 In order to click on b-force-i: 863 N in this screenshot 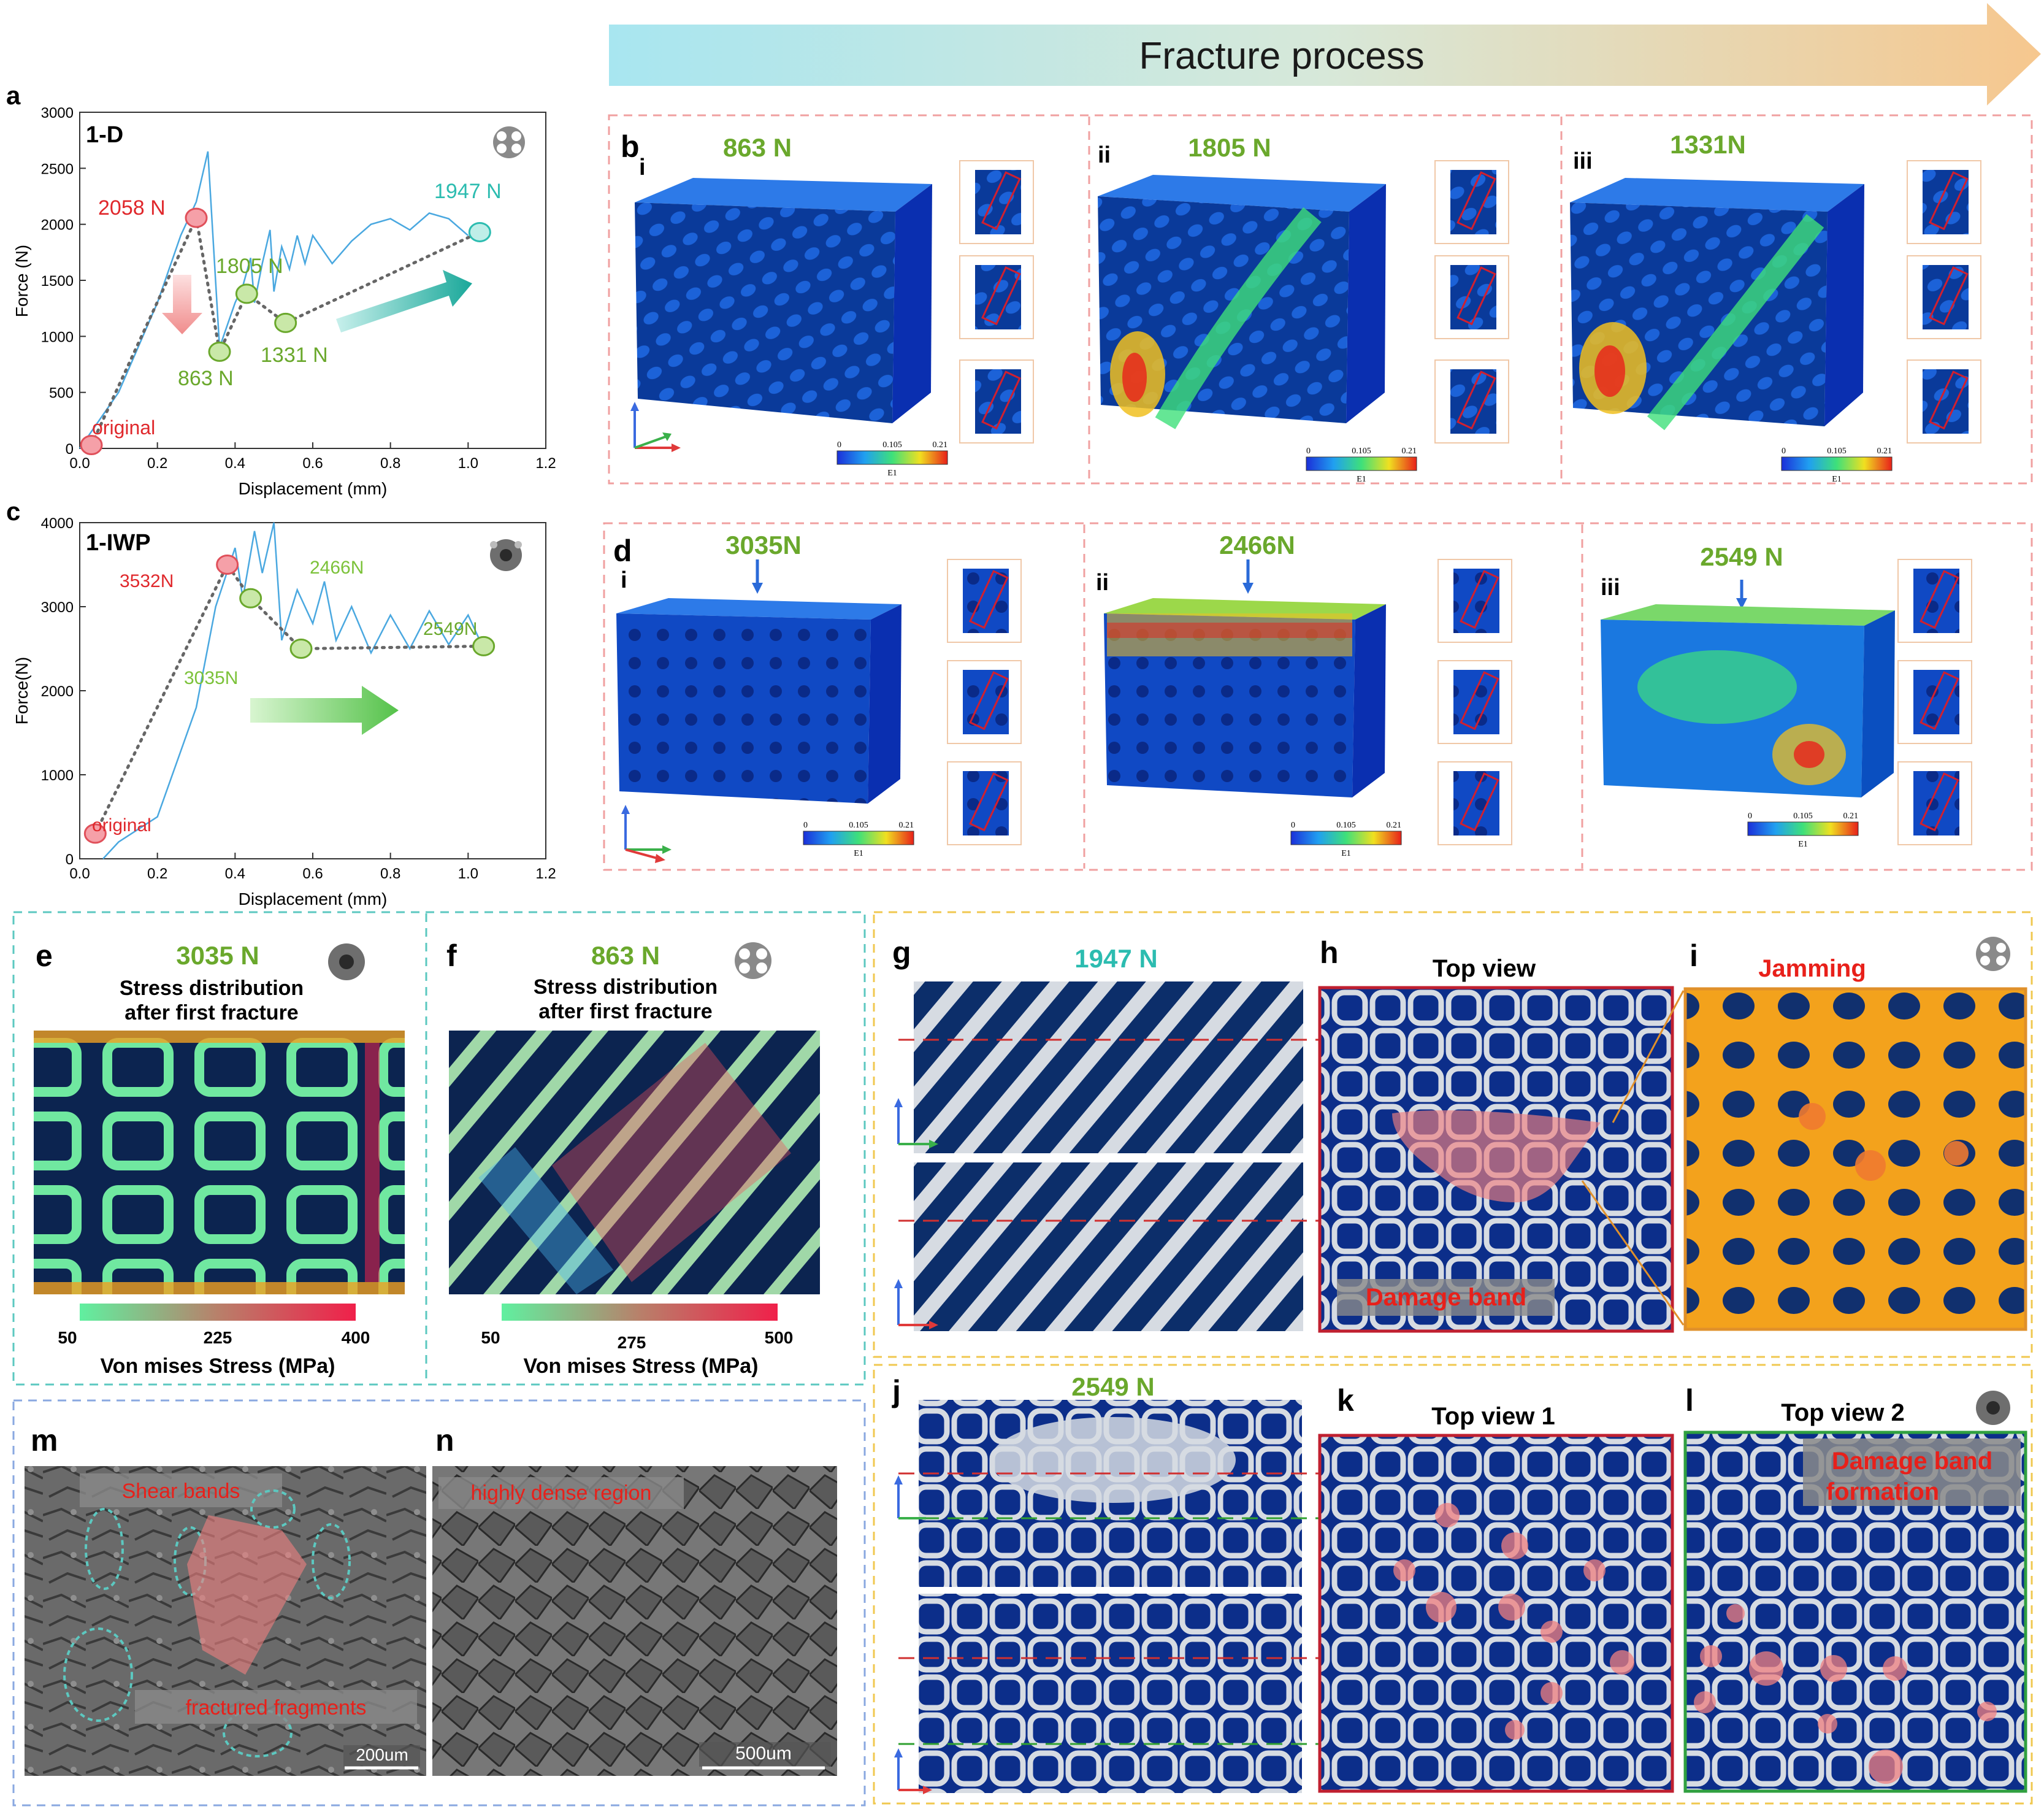, I will do `click(758, 147)`.